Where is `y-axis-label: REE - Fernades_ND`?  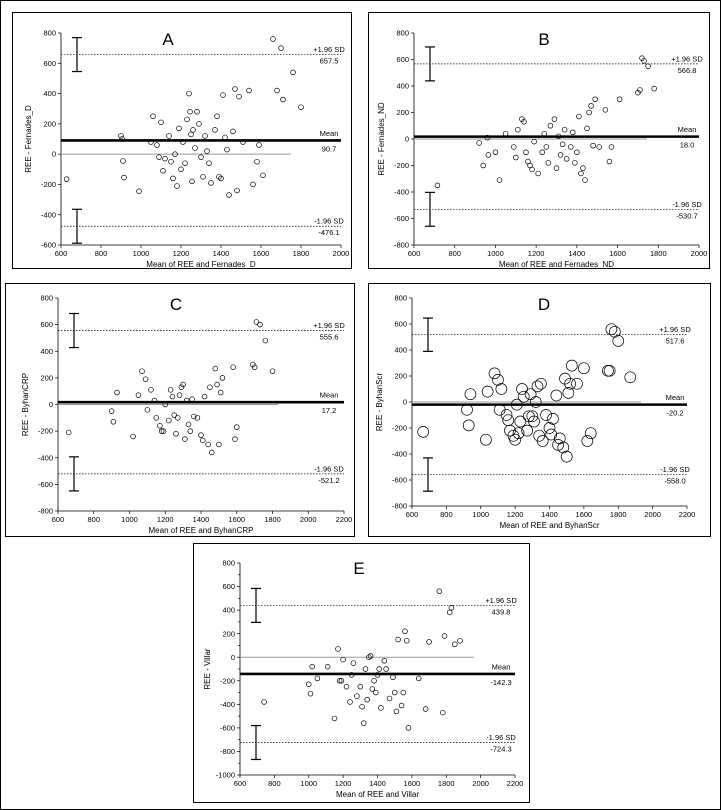
y-axis-label: REE - Fernades_ND is located at coordinates (381, 139).